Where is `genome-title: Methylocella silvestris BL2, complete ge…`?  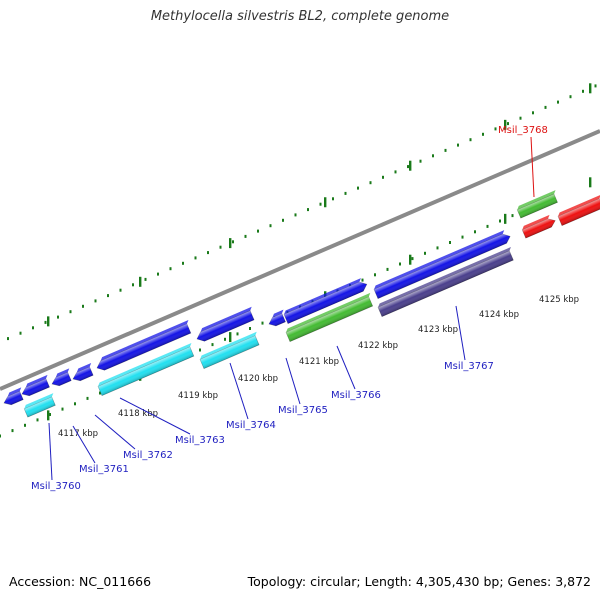
genome-title: Methylocella silvestris BL2, complete ge… is located at coordinates (300, 16).